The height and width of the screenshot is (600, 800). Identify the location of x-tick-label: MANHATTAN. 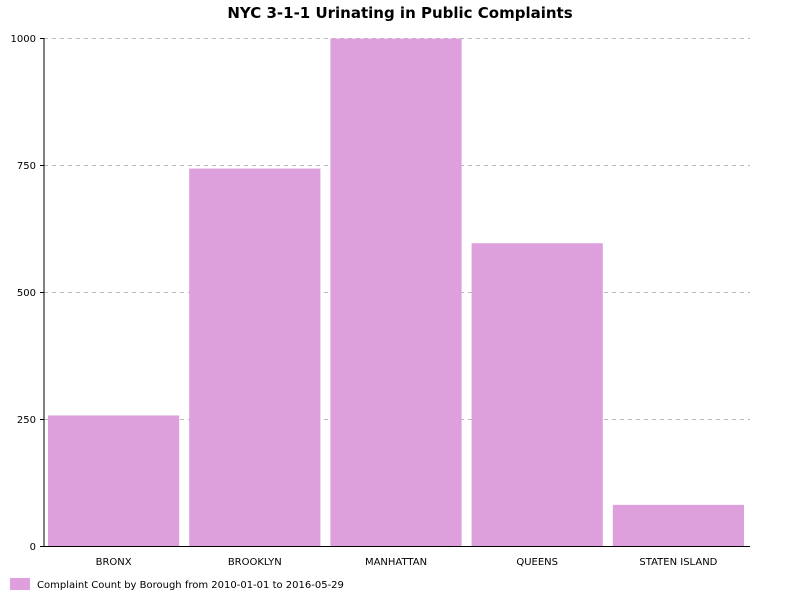
(396, 562).